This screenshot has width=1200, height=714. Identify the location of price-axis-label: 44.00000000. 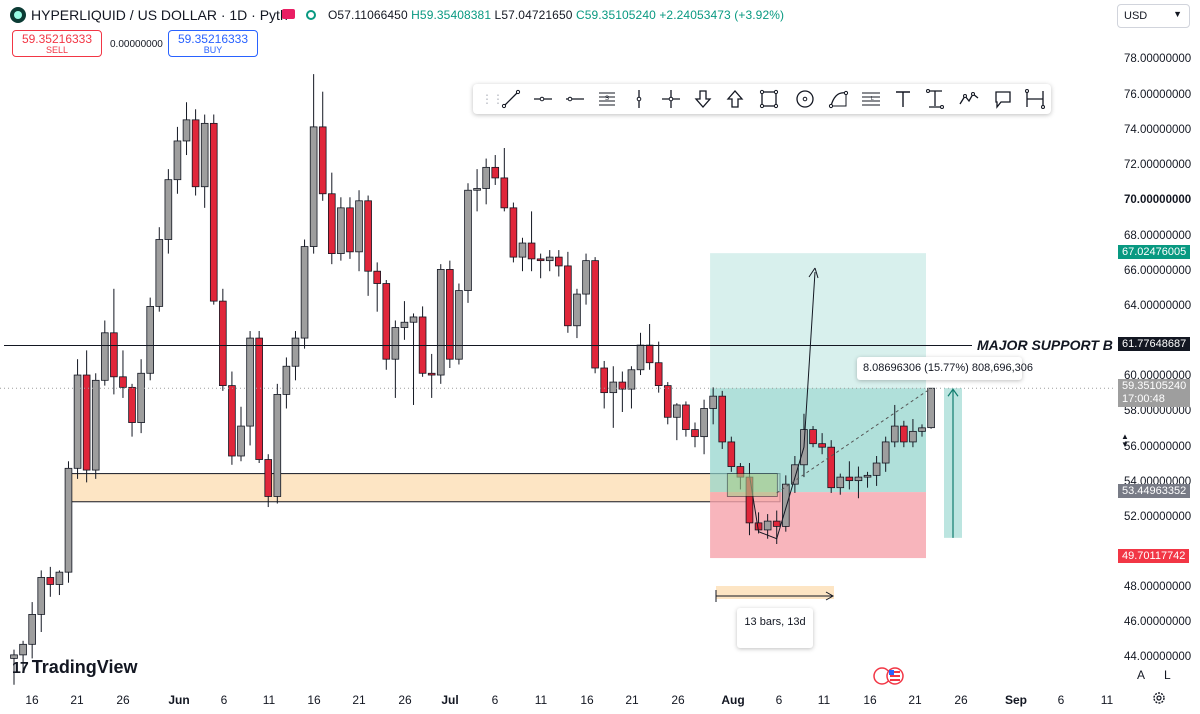
(1158, 657).